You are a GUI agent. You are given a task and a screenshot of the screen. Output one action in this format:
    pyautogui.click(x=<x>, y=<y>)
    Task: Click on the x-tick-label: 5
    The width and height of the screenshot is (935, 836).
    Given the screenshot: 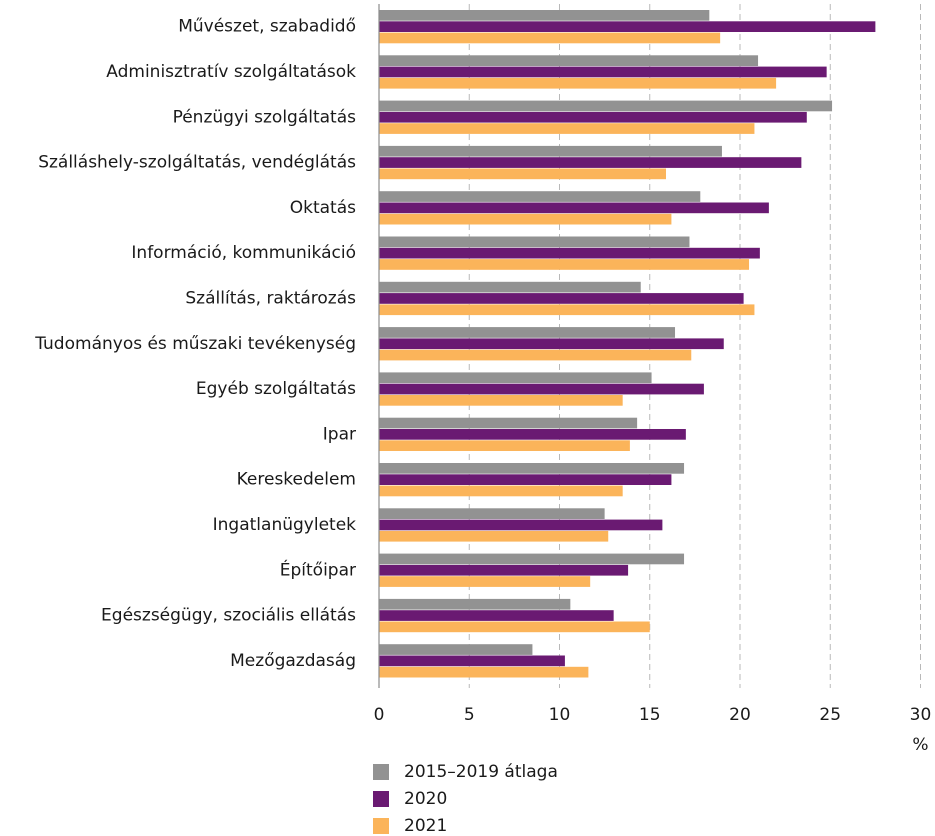 What is the action you would take?
    pyautogui.click(x=469, y=715)
    